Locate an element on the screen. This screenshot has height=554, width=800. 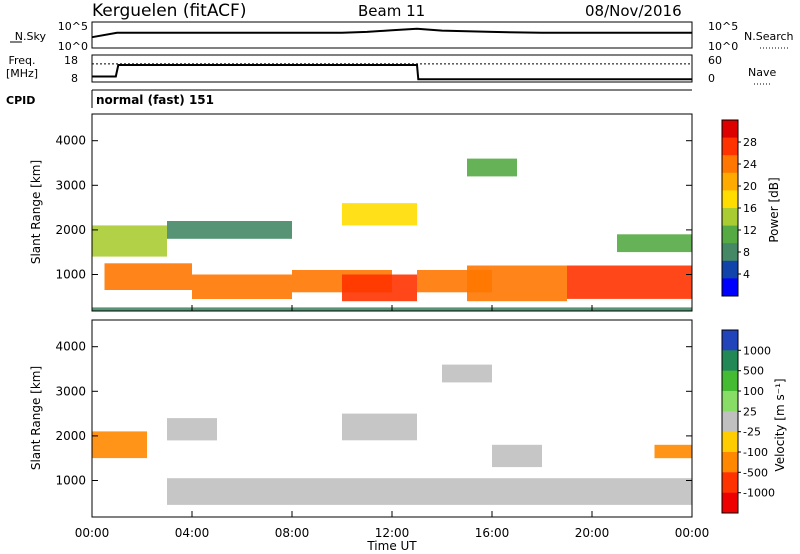
power-y-label: Slant Range [km] is located at coordinates (36, 212).